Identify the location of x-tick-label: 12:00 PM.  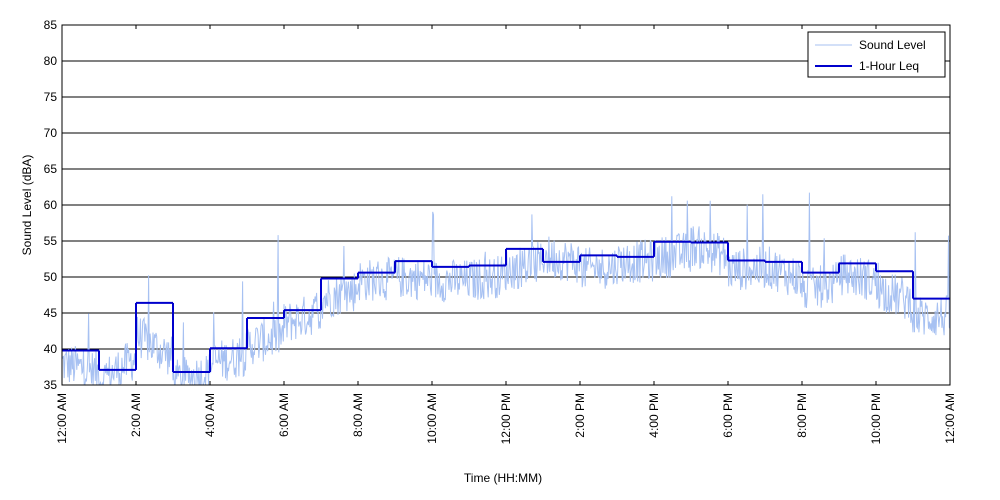
(506, 418).